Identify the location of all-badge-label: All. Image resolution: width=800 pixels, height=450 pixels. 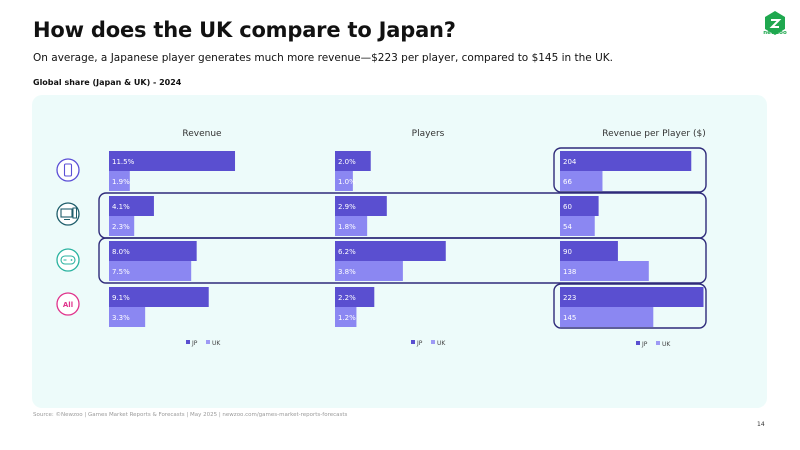
(68, 305).